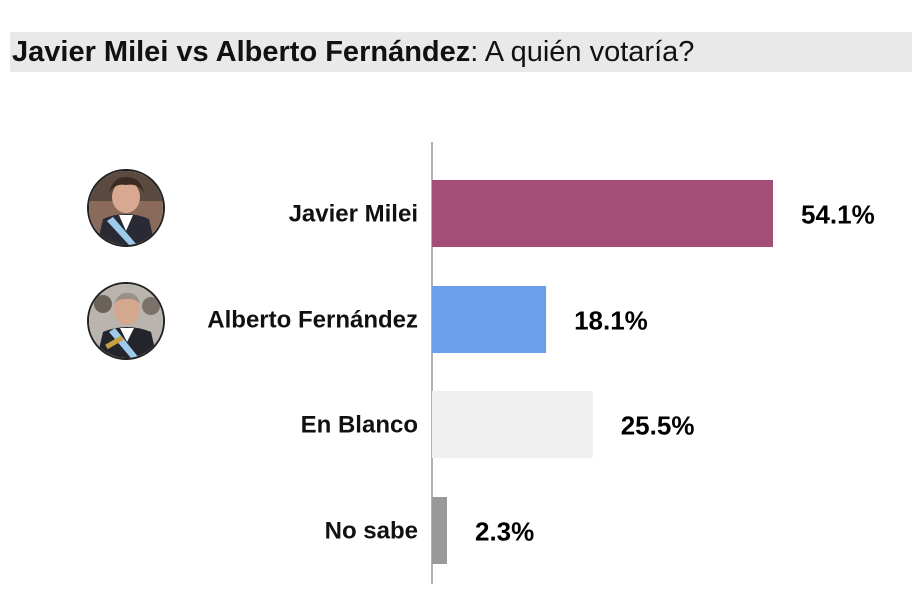 The image size is (912, 608). What do you see at coordinates (611, 321) in the screenshot?
I see `value-label-alberto-fernandez: 18.1%` at bounding box center [611, 321].